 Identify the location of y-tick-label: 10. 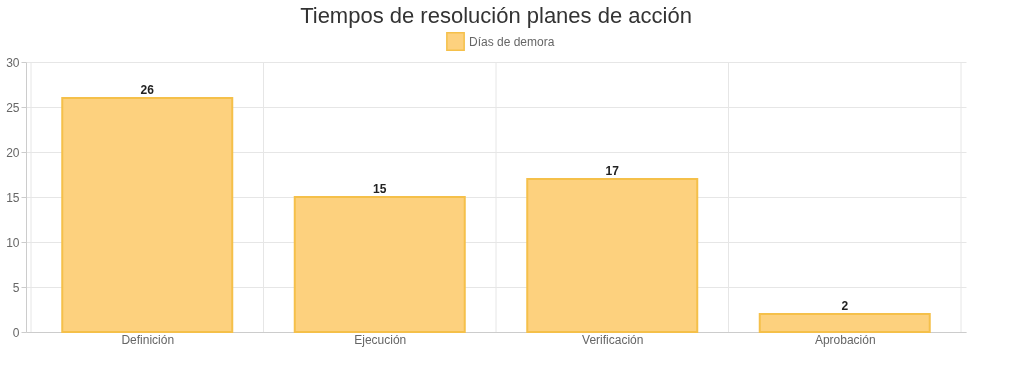
(13, 242).